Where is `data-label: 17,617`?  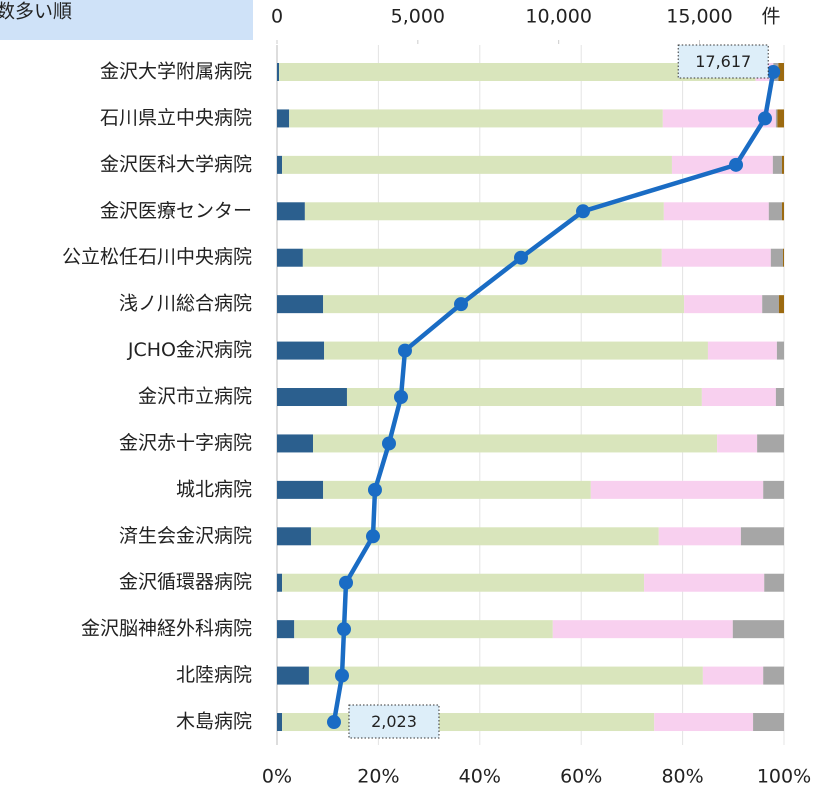
data-label: 17,617 is located at coordinates (723, 61).